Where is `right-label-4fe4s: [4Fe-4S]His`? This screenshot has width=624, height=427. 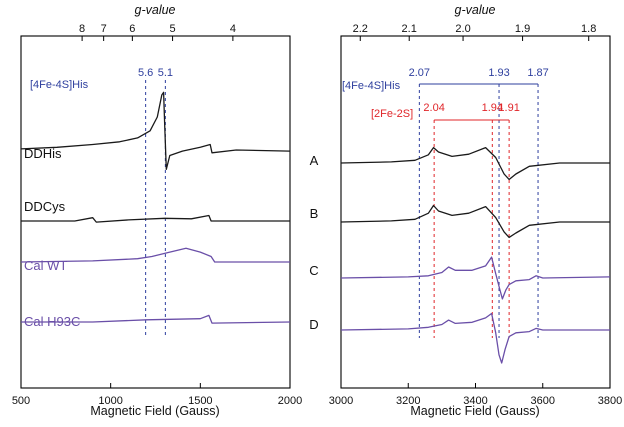
right-label-4fe4s: [4Fe-4S]His is located at coordinates (371, 86).